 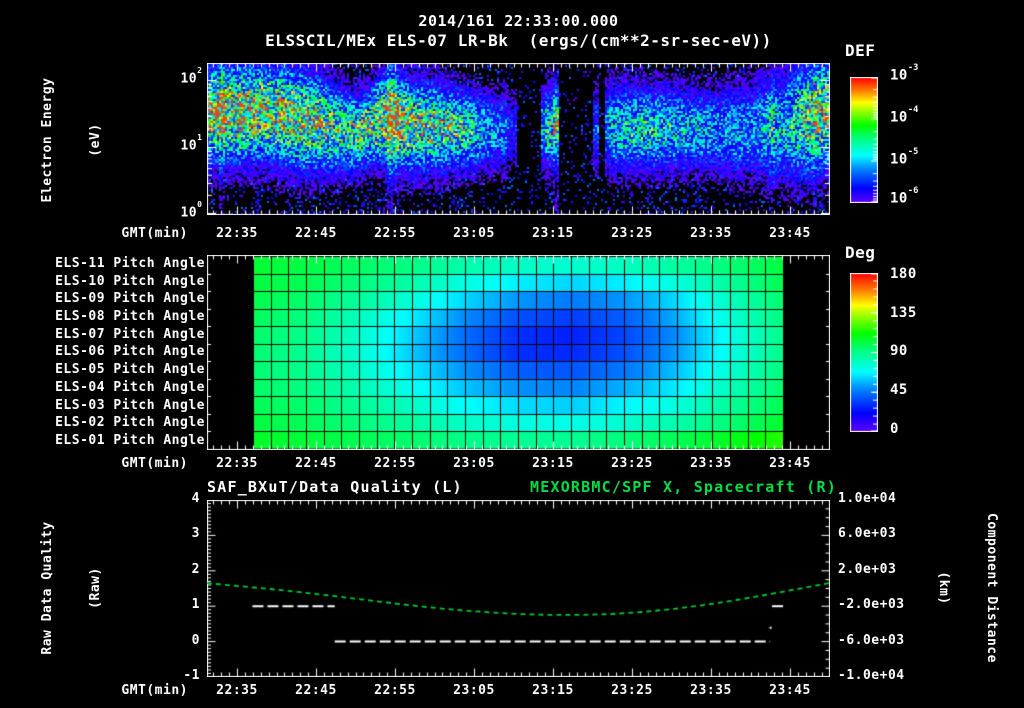 What do you see at coordinates (913, 110) in the screenshot?
I see `exponent: -4` at bounding box center [913, 110].